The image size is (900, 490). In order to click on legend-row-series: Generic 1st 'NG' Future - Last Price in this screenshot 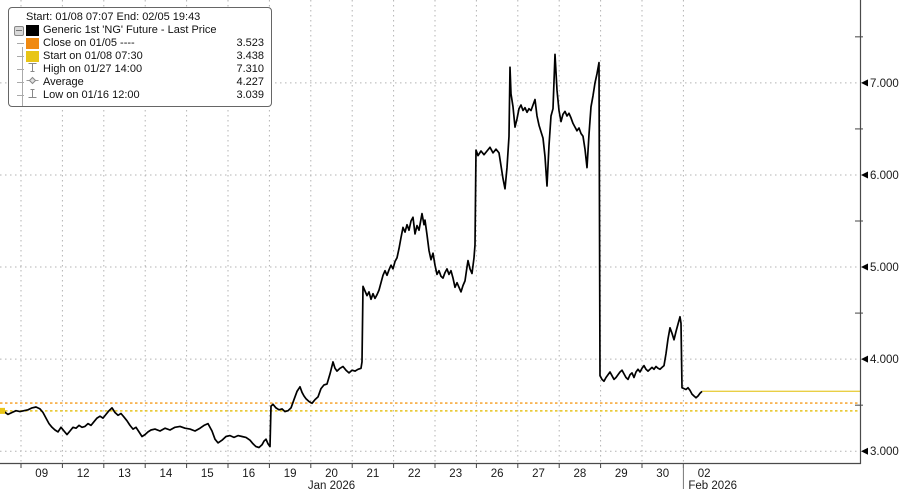, I will do `click(139, 30)`.